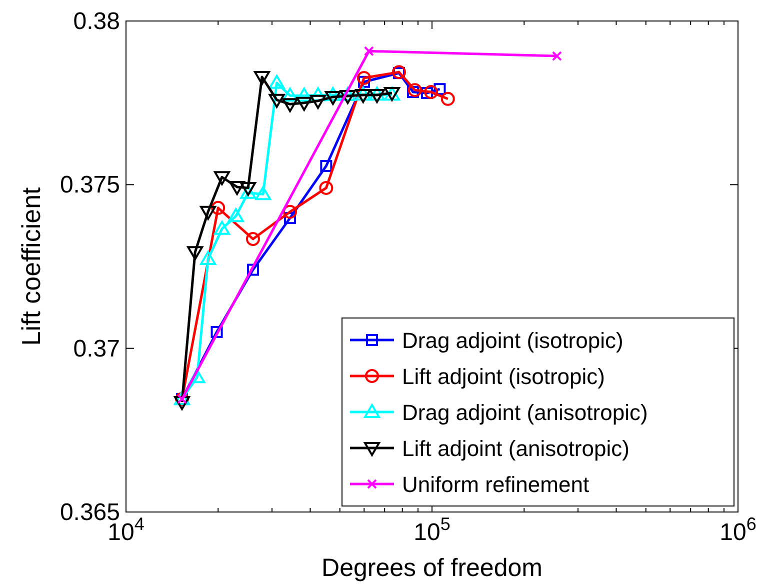  I want to click on legend-label: Uniform refinement, so click(496, 484).